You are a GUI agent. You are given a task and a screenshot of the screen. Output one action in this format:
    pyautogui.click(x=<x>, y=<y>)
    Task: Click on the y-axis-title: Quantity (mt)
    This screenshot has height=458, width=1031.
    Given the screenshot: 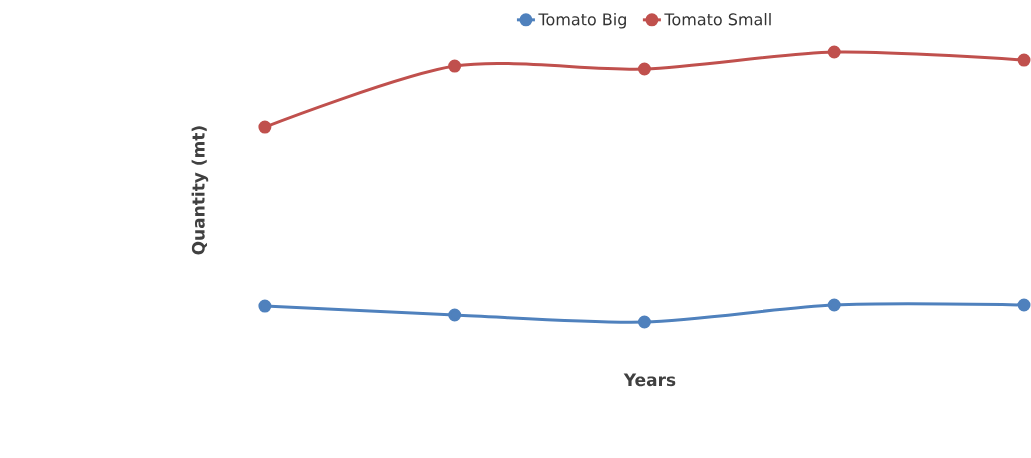 What is the action you would take?
    pyautogui.click(x=200, y=190)
    